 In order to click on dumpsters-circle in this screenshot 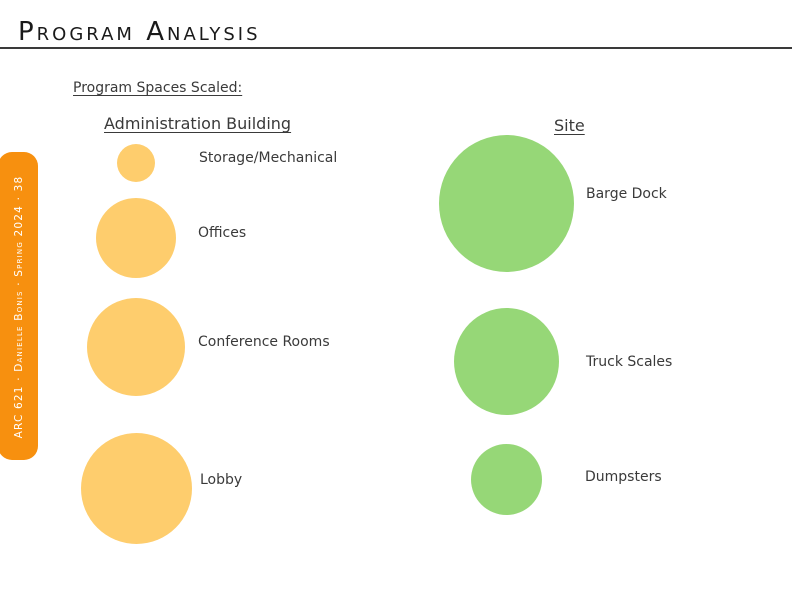, I will do `click(506, 479)`.